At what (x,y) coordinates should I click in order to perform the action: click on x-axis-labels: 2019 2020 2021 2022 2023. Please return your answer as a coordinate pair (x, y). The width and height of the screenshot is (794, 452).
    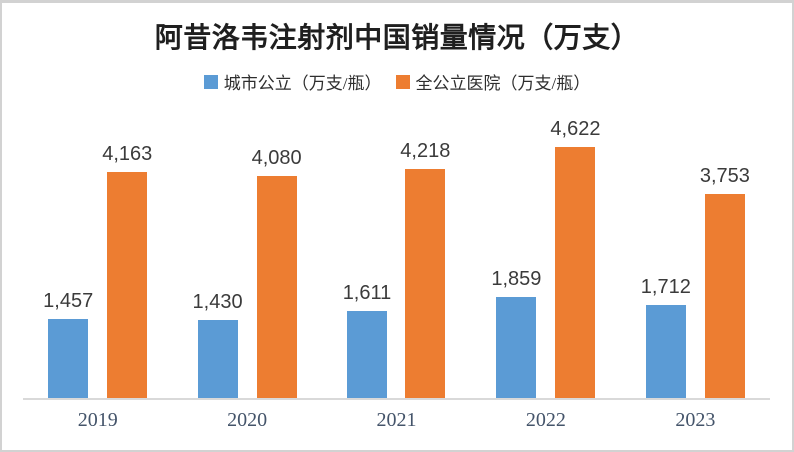
    Looking at the image, I should click on (396, 420).